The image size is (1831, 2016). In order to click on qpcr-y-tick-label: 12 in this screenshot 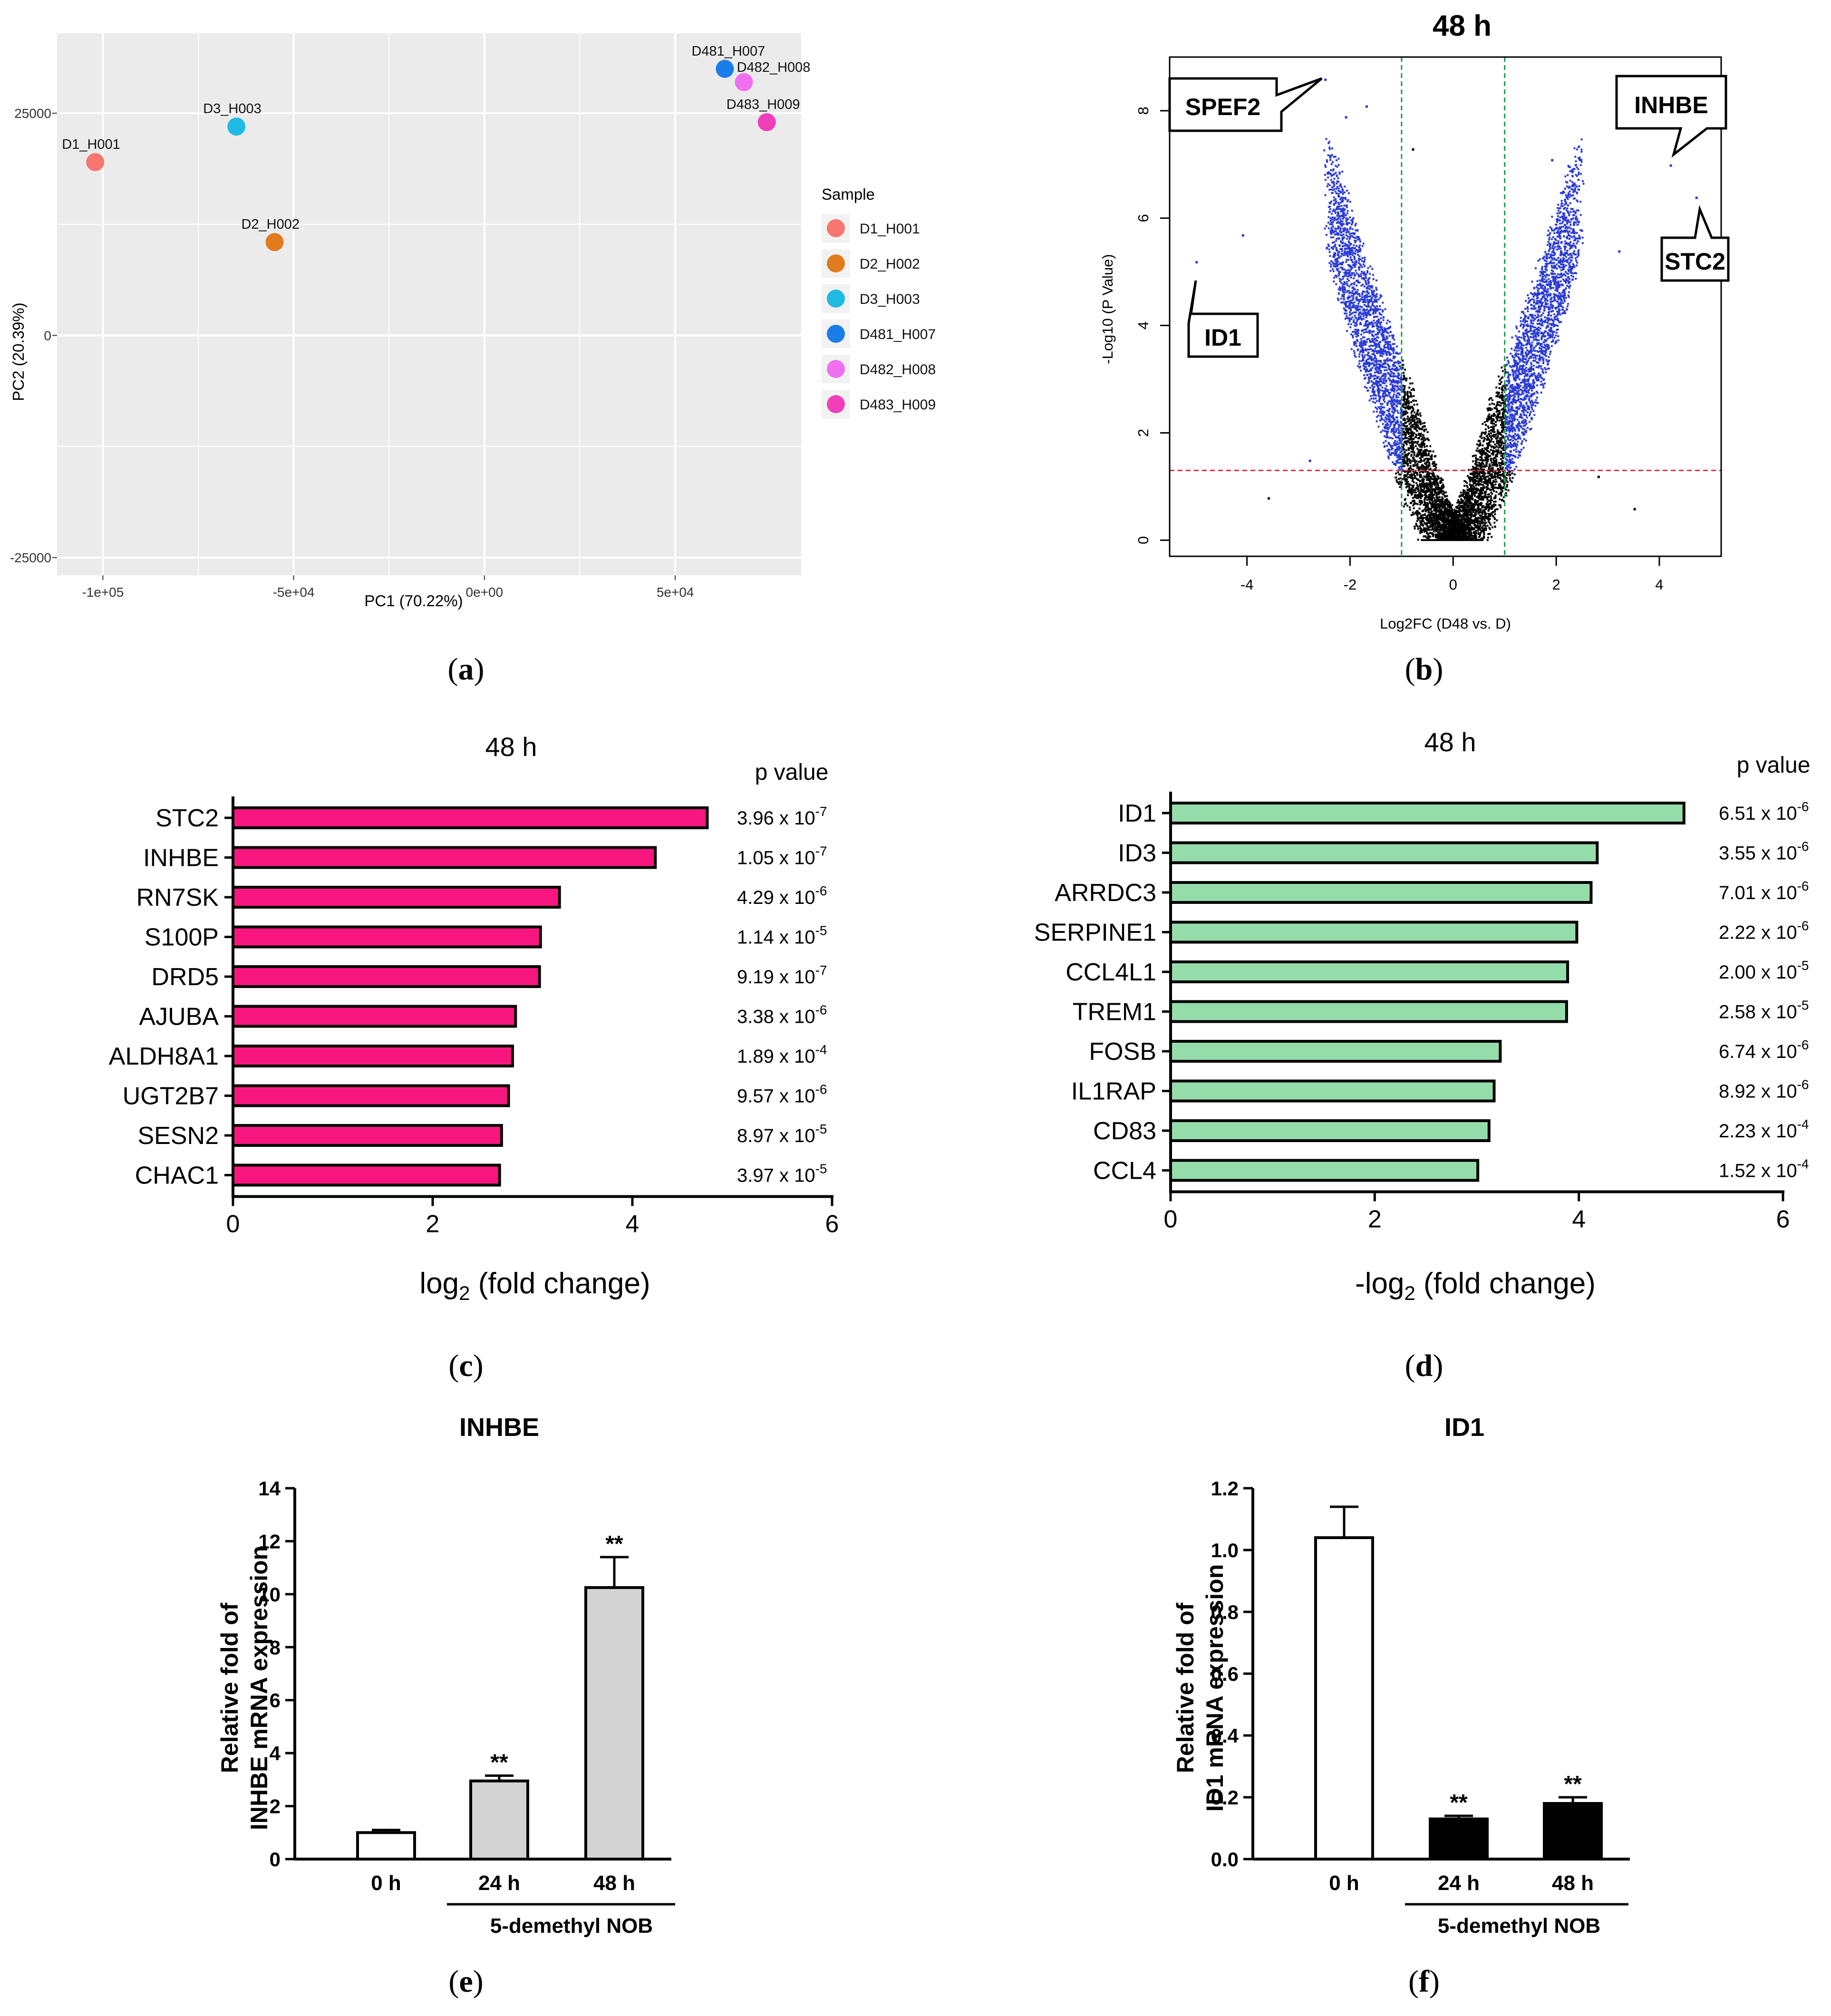, I will do `click(269, 1541)`.